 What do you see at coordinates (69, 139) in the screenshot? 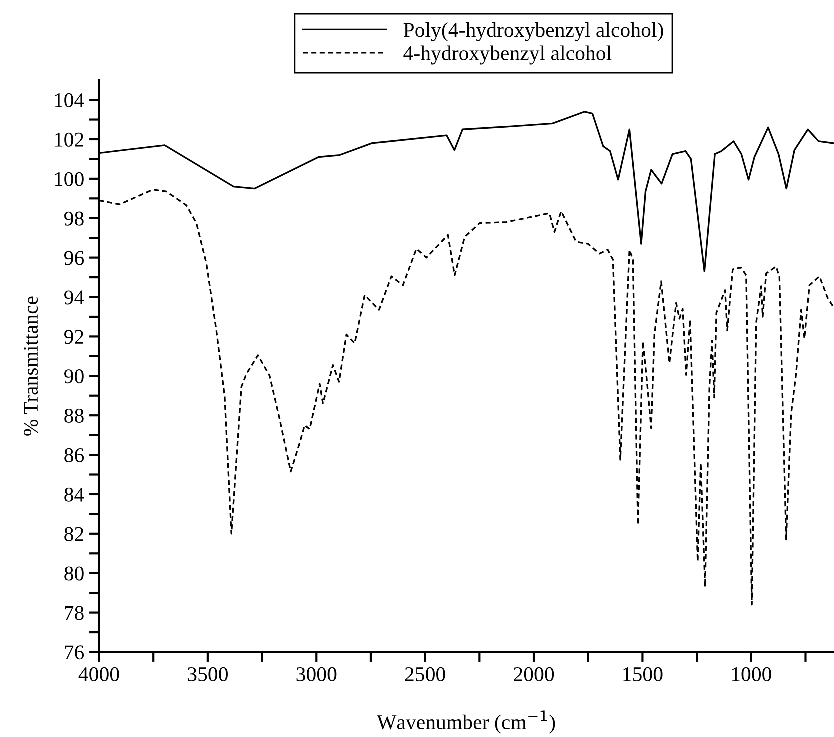
I see `y-tick-label: 102` at bounding box center [69, 139].